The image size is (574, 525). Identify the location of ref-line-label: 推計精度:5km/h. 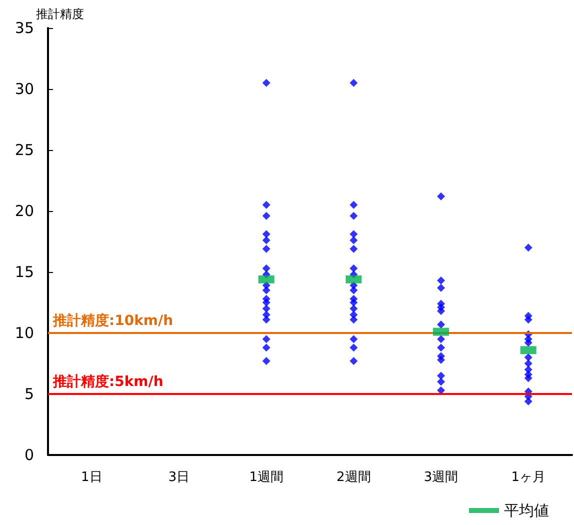
(108, 381).